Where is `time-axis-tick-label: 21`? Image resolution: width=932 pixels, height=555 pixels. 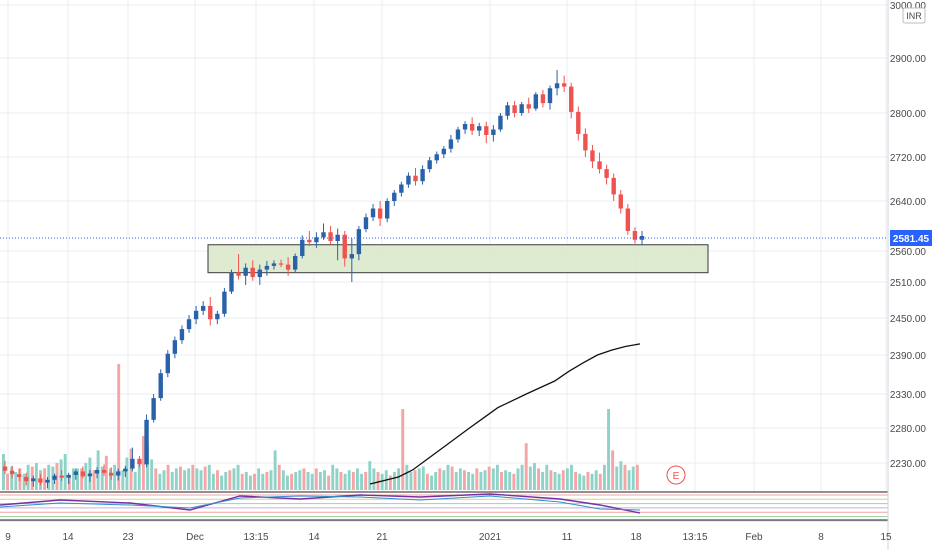
time-axis-tick-label: 21 is located at coordinates (382, 537).